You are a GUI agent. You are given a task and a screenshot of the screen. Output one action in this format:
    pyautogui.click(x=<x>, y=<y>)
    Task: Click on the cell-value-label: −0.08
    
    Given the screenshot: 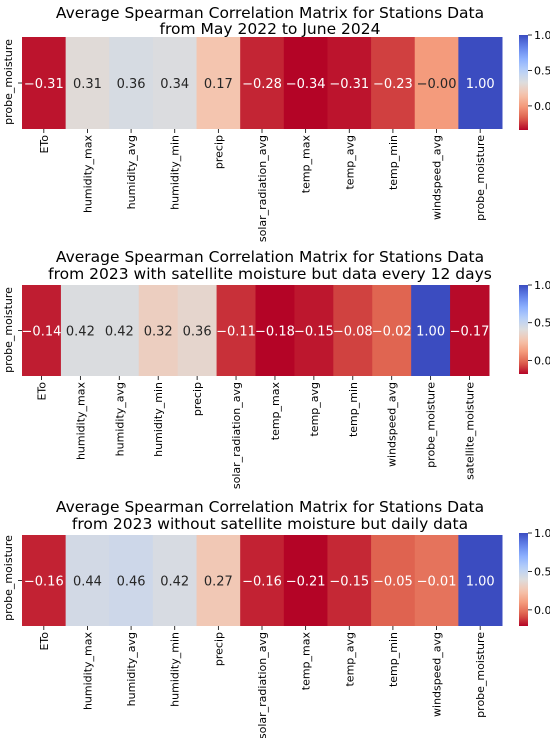 What is the action you would take?
    pyautogui.click(x=353, y=332)
    